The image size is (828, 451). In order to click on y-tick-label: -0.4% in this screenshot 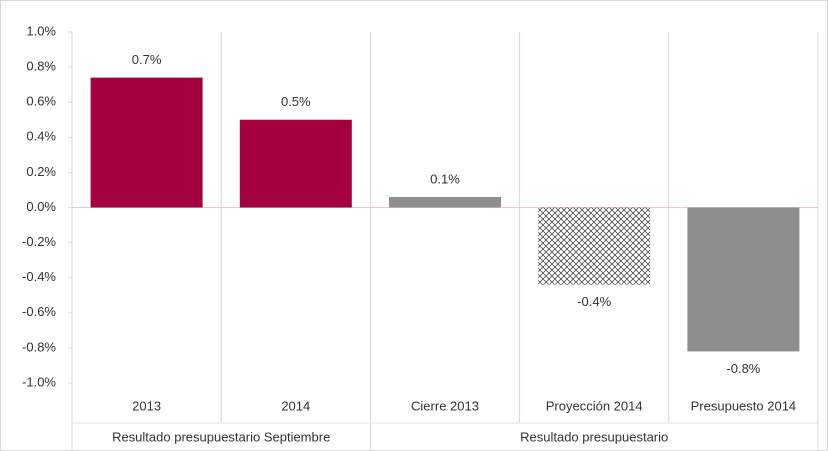, I will do `click(39, 276)`.